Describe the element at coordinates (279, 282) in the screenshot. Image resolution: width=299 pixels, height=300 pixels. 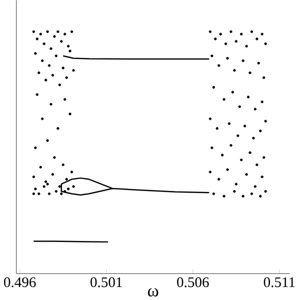
I see `x-tick-label: 0.511` at that location.